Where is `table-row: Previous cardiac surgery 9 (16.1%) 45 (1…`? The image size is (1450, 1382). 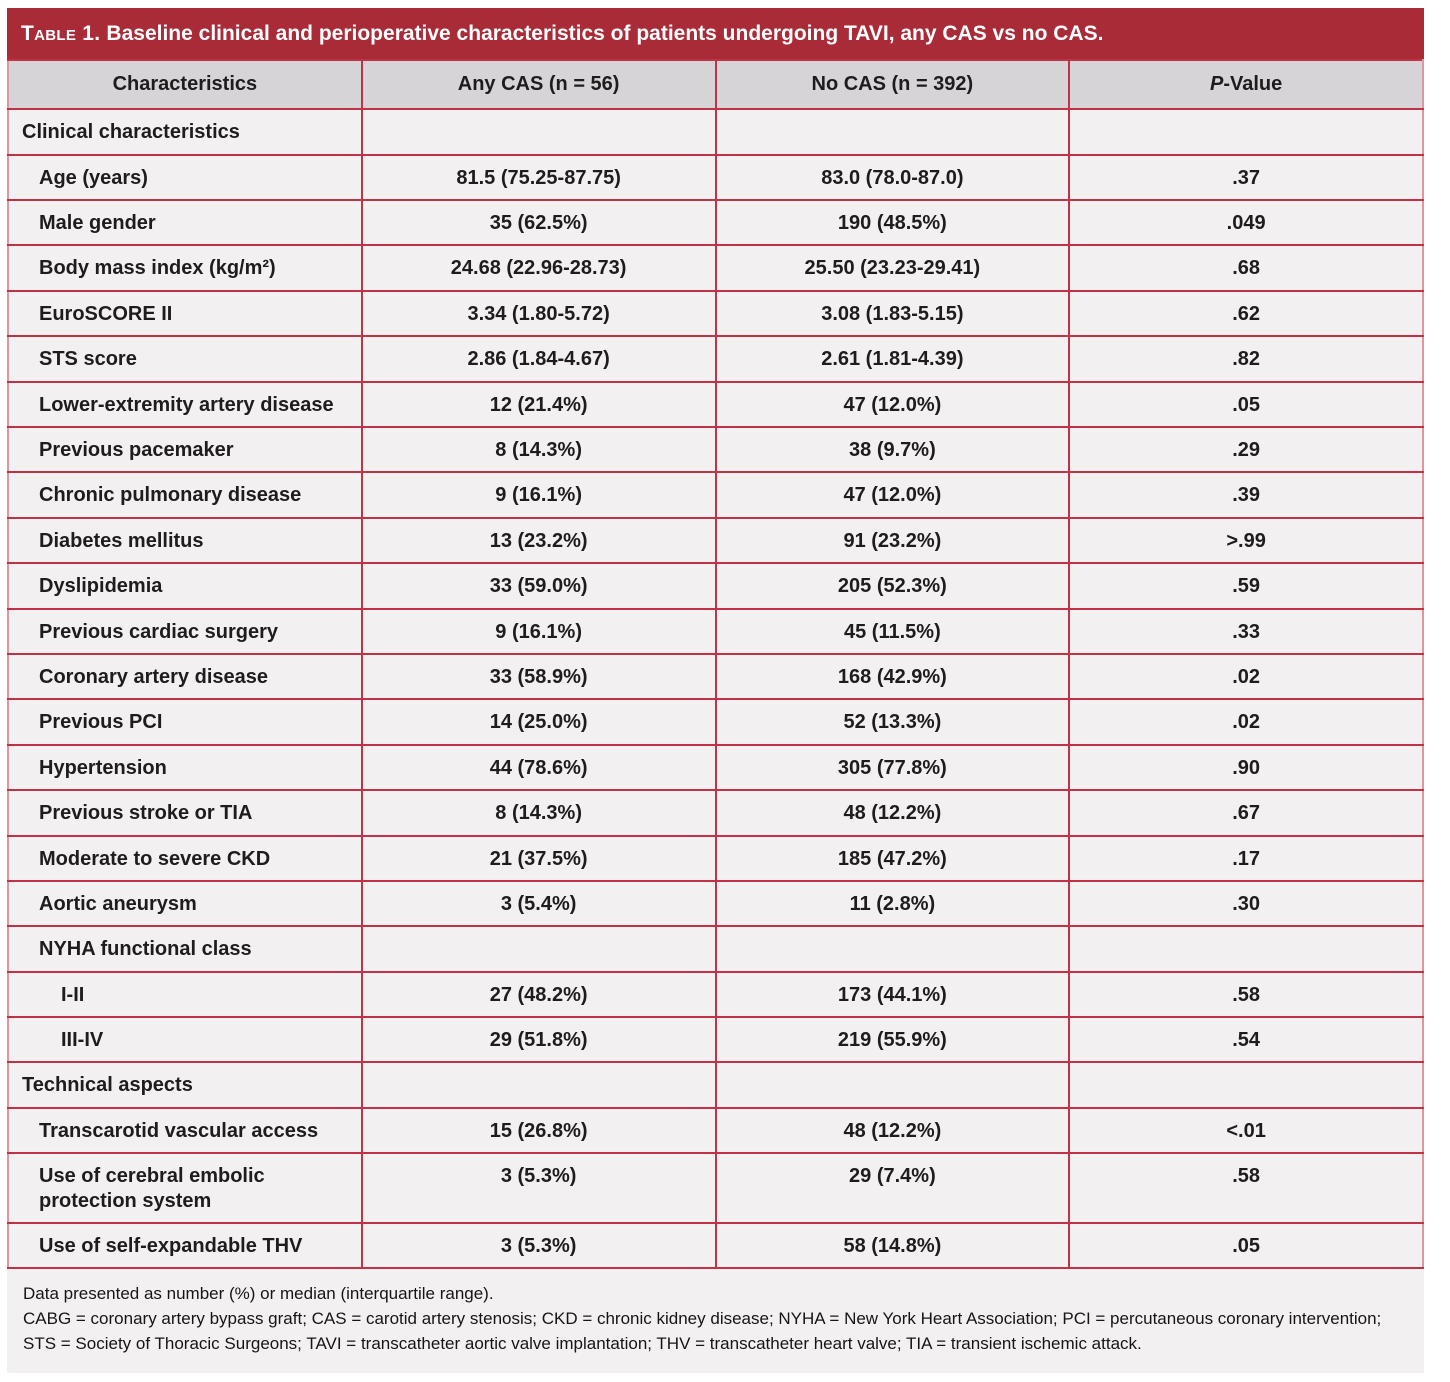 table-row: Previous cardiac surgery 9 (16.1%) 45 (1… is located at coordinates (715, 631).